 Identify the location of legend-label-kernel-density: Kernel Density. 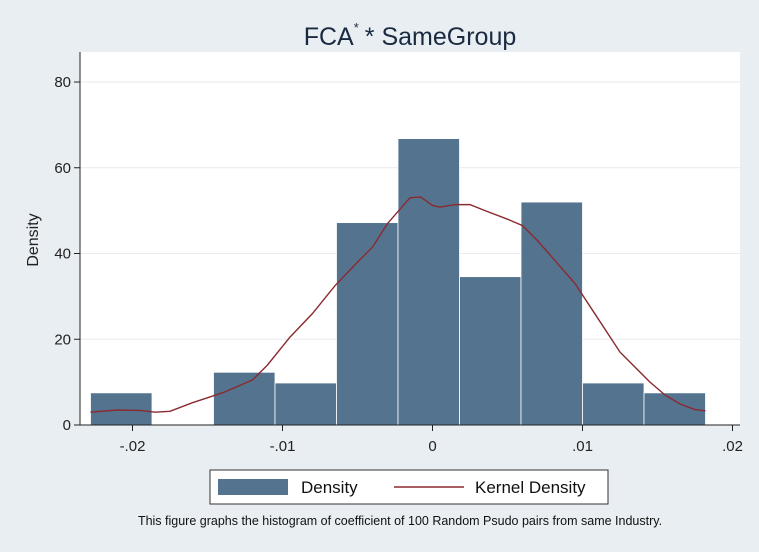
(530, 487).